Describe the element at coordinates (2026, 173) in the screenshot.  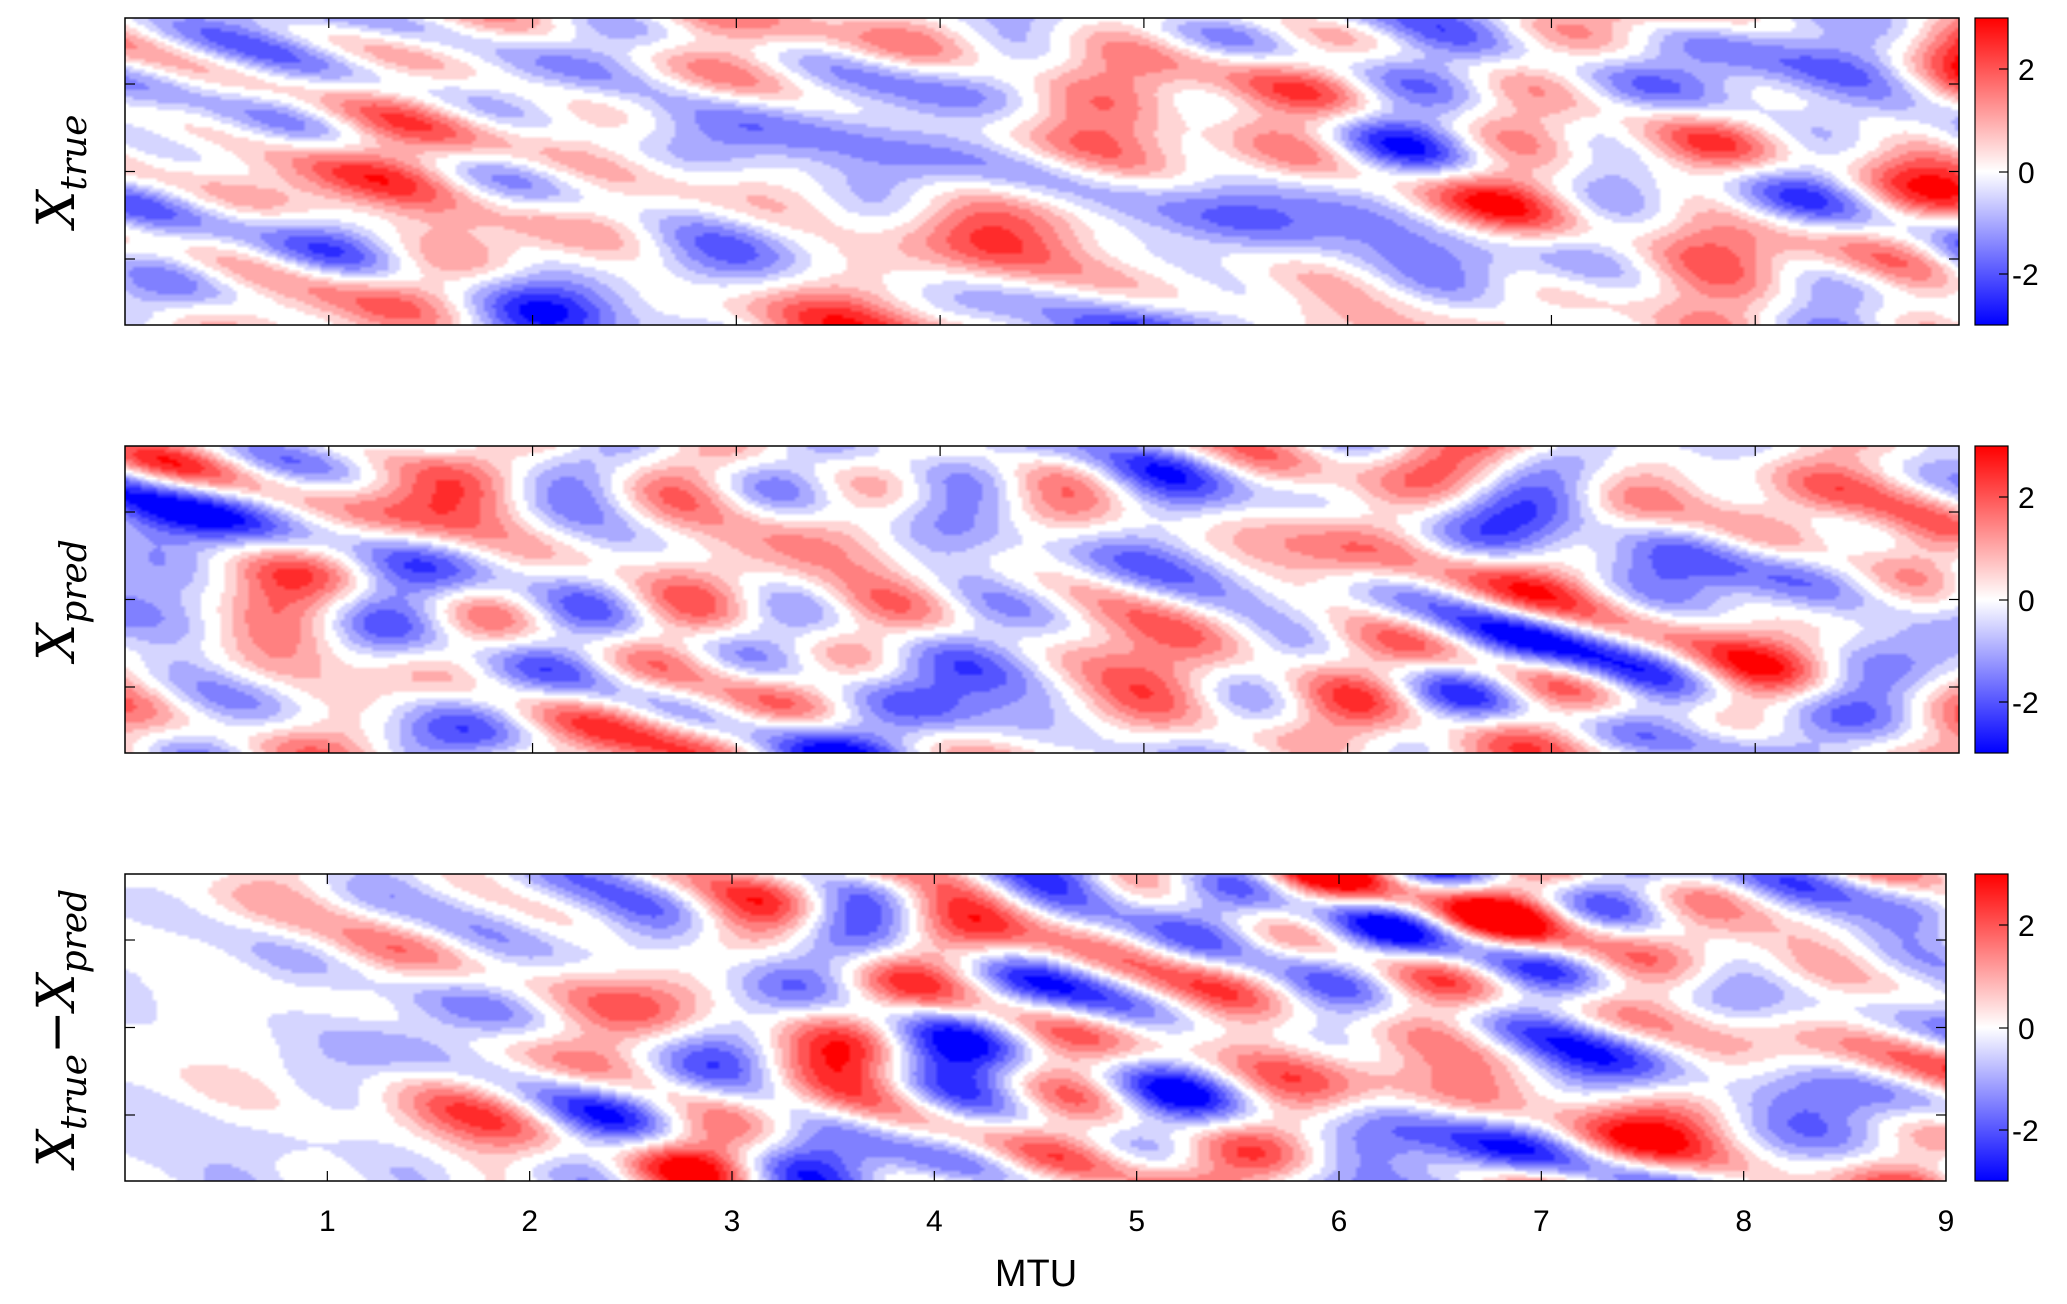
I see `colorbar-top-label-0: 0` at that location.